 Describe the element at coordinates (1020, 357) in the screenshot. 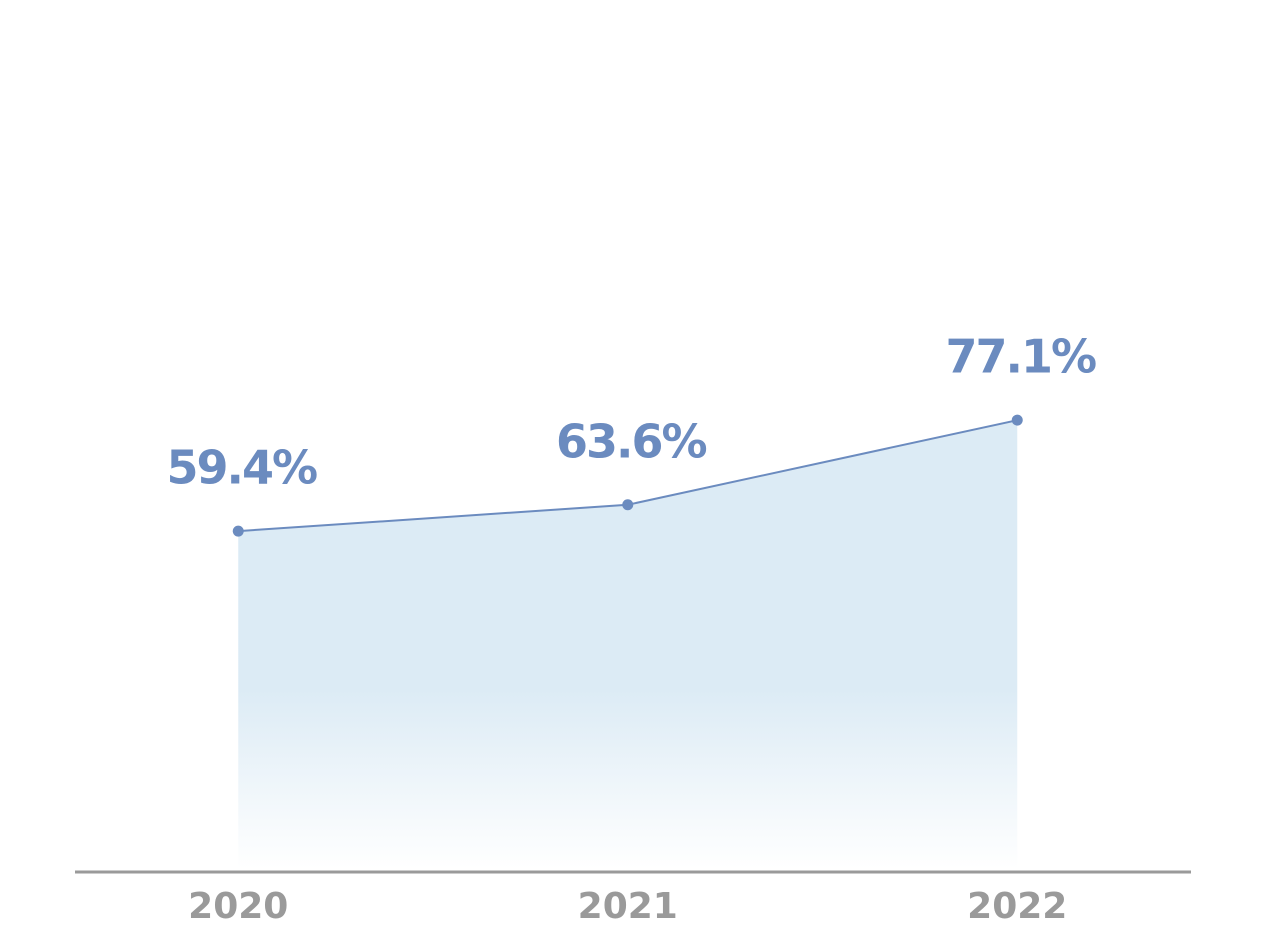

I see `value-label: 77.1%` at that location.